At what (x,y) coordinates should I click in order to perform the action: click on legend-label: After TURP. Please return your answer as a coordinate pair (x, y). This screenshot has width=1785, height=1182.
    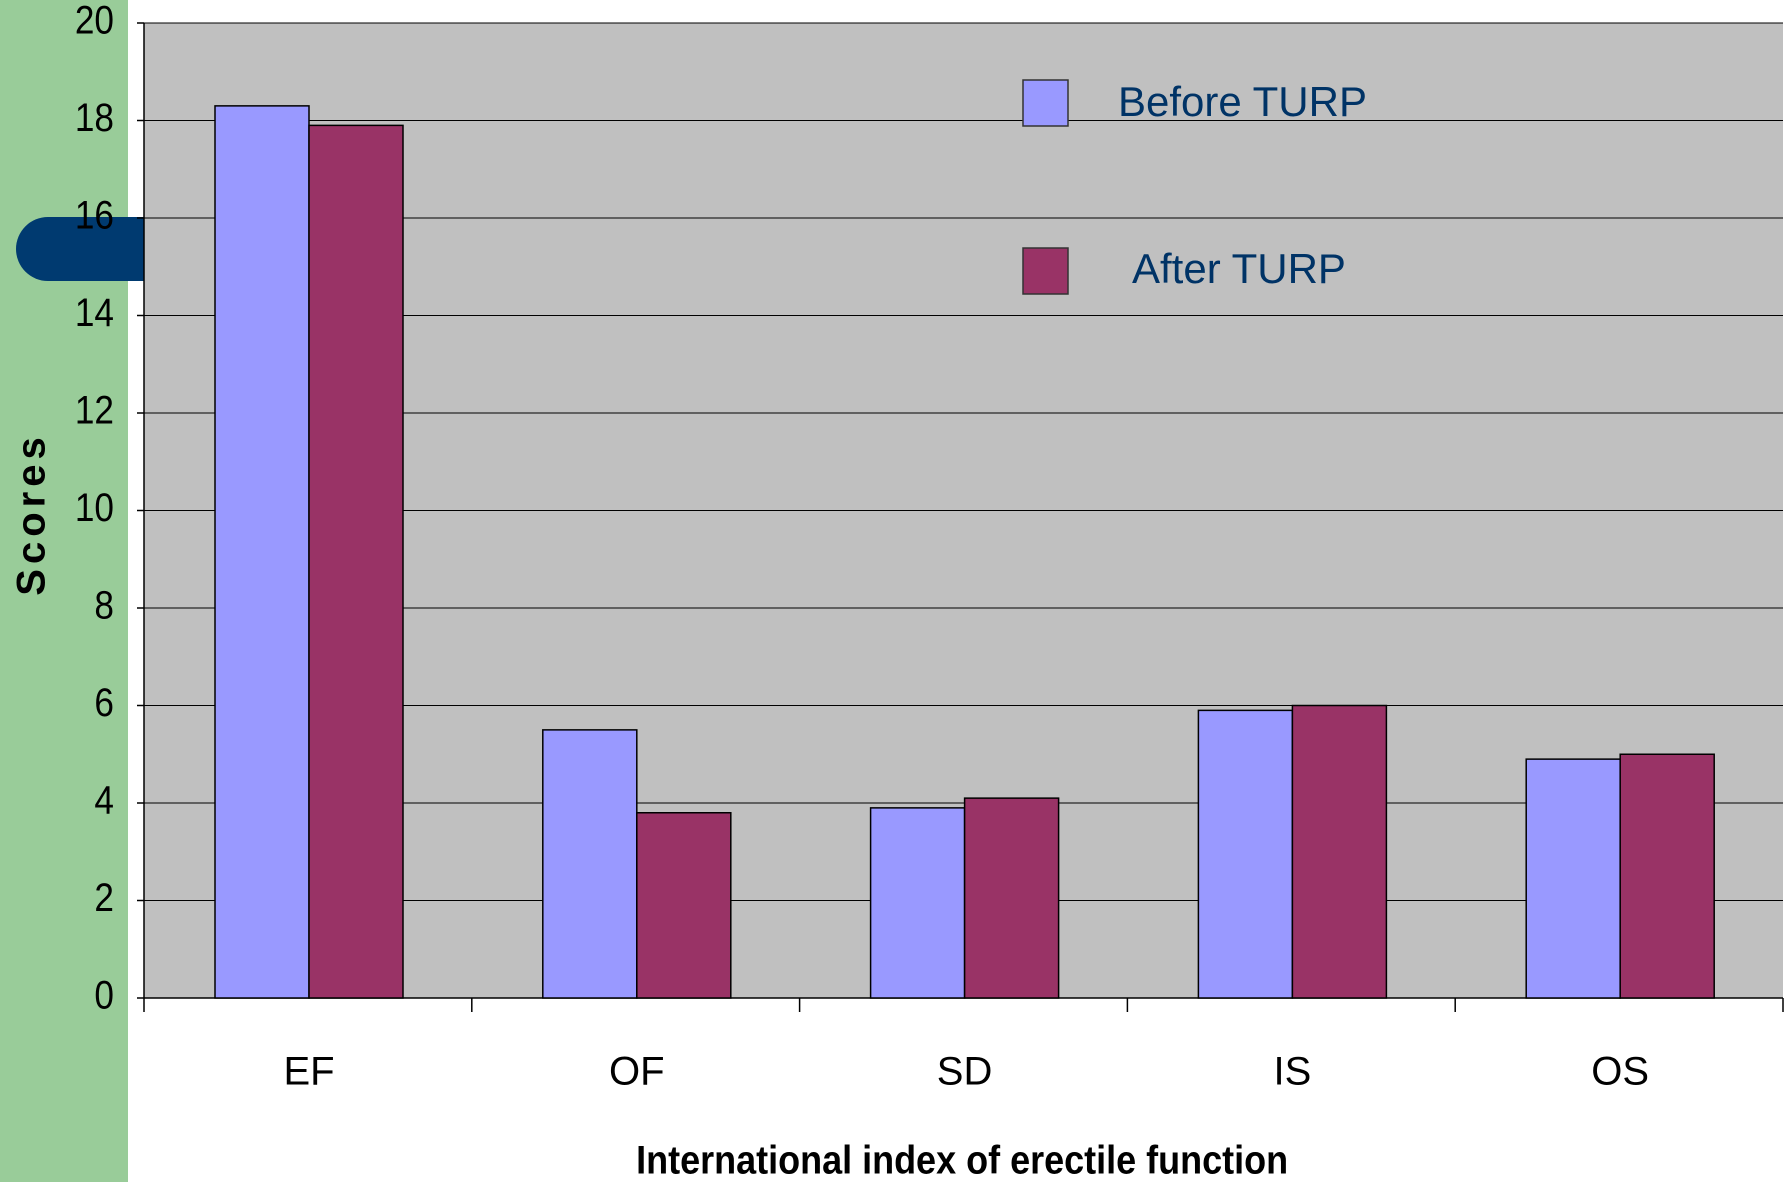
    Looking at the image, I should click on (1239, 268).